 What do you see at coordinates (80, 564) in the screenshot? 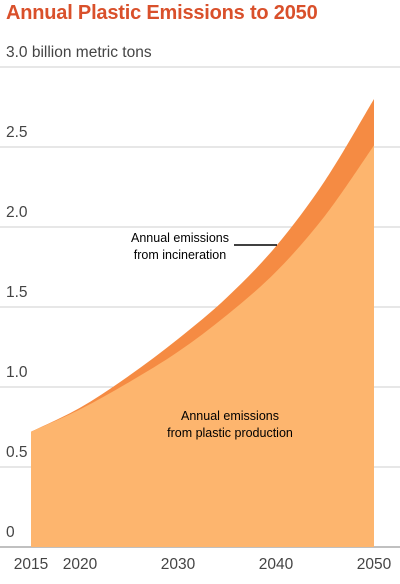
I see `x-tick-label: 2020` at bounding box center [80, 564].